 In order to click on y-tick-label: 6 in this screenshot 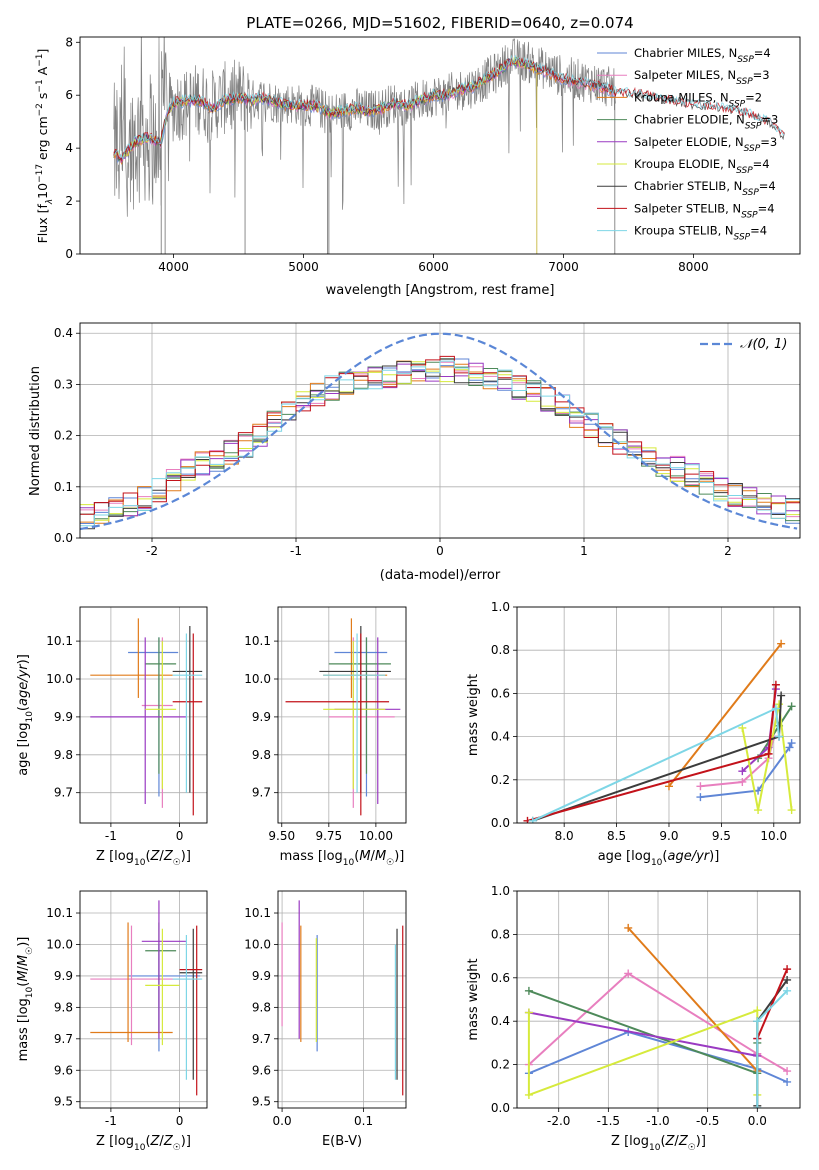, I will do `click(69, 95)`.